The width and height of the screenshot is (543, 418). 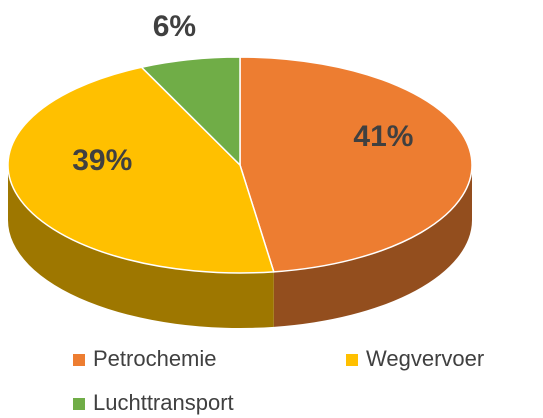 I want to click on legend-label: Petrochemie, so click(x=155, y=358).